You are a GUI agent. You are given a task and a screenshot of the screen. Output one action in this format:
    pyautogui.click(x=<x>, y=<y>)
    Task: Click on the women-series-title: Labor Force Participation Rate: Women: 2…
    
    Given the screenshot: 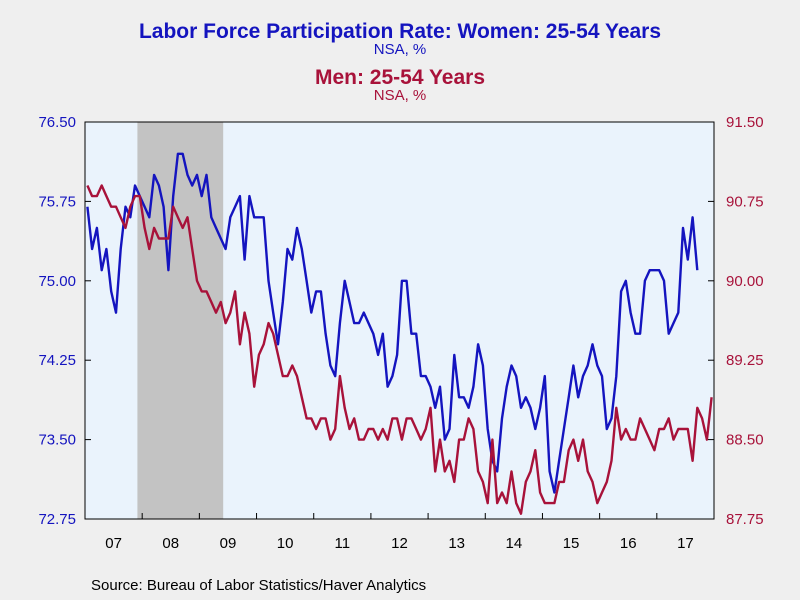 What is the action you would take?
    pyautogui.click(x=400, y=31)
    